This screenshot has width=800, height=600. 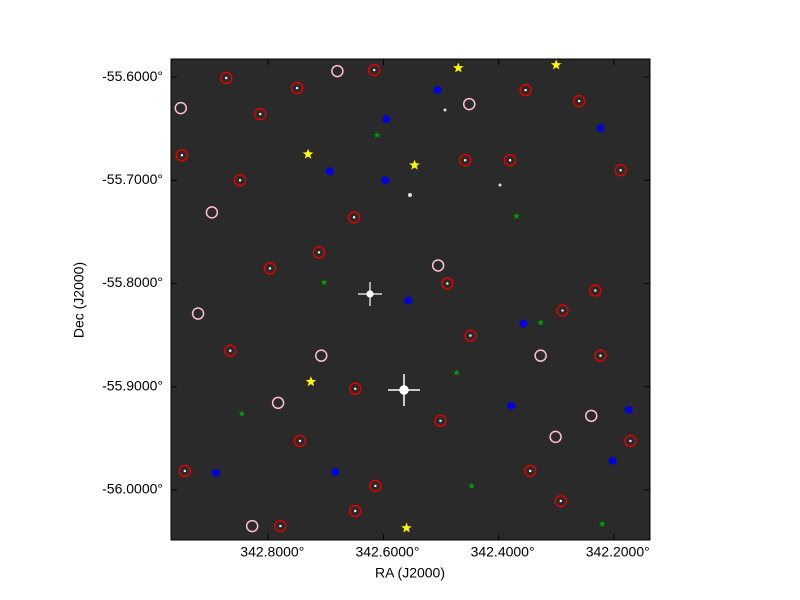 What do you see at coordinates (132, 179) in the screenshot?
I see `y-tick-label: -55.7000°` at bounding box center [132, 179].